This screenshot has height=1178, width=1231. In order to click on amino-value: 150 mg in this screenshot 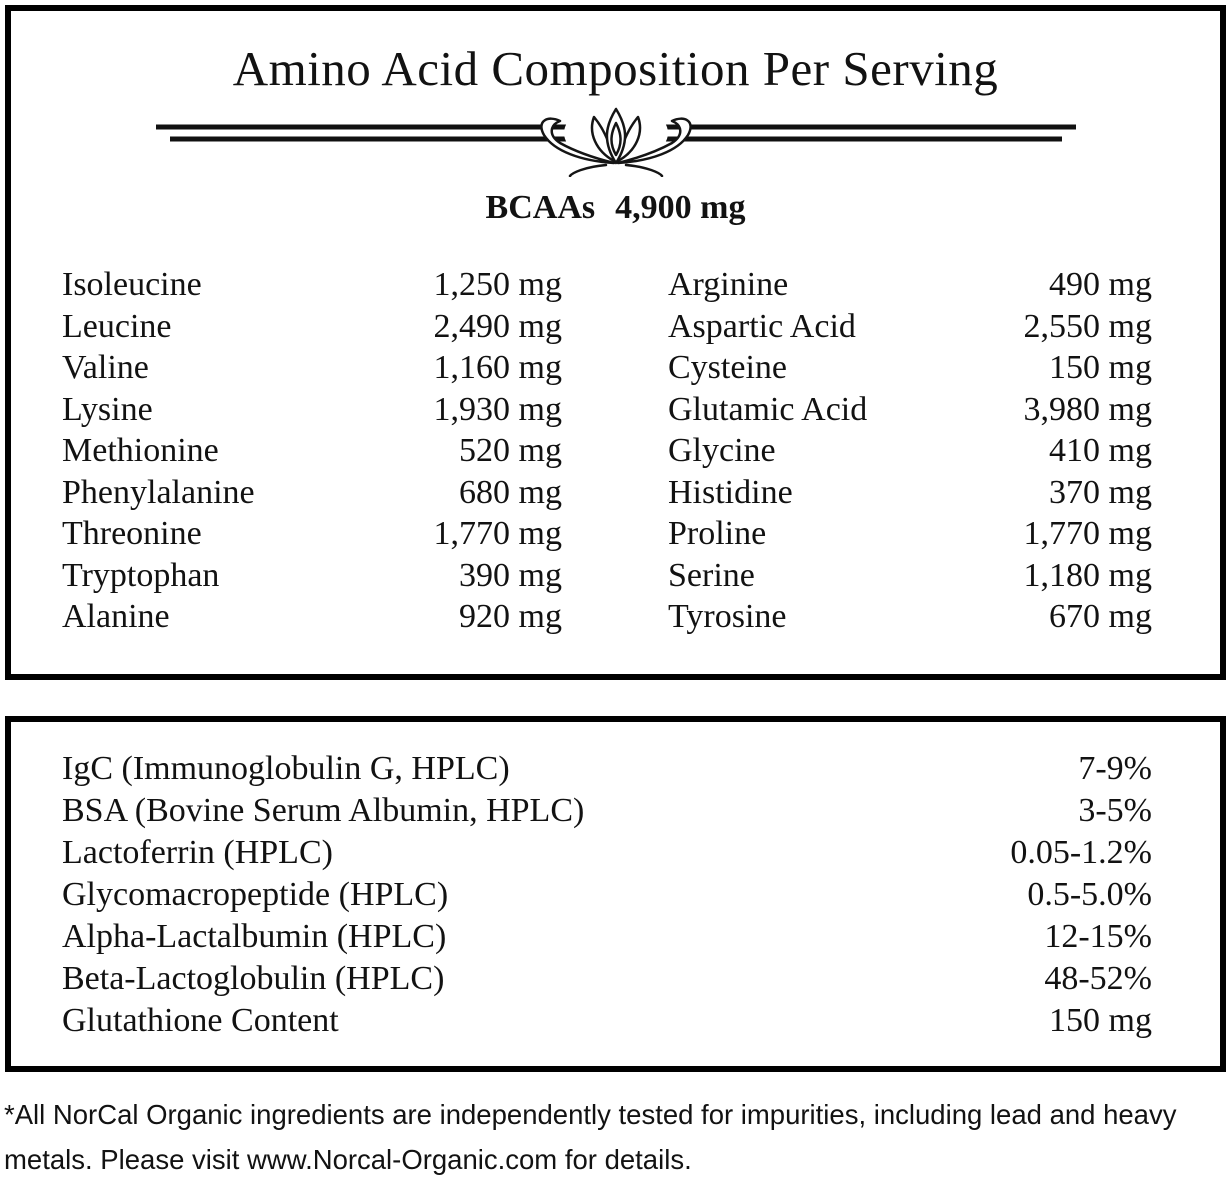, I will do `click(1100, 368)`.